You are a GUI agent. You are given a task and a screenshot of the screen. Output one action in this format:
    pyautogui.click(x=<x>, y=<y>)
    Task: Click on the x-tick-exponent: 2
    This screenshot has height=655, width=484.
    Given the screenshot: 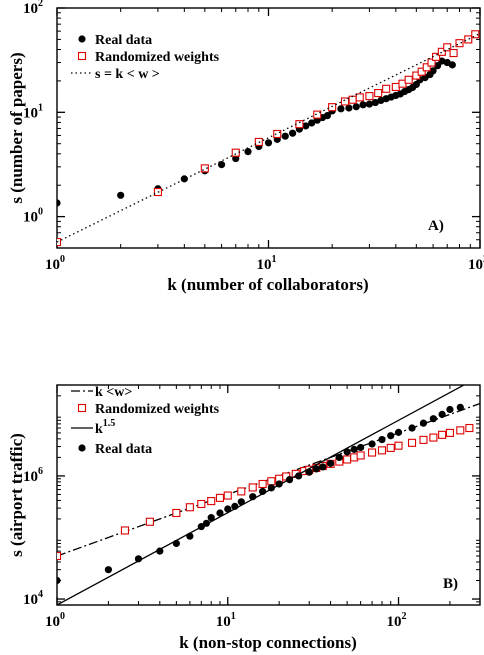 What is the action you would take?
    pyautogui.click(x=404, y=616)
    